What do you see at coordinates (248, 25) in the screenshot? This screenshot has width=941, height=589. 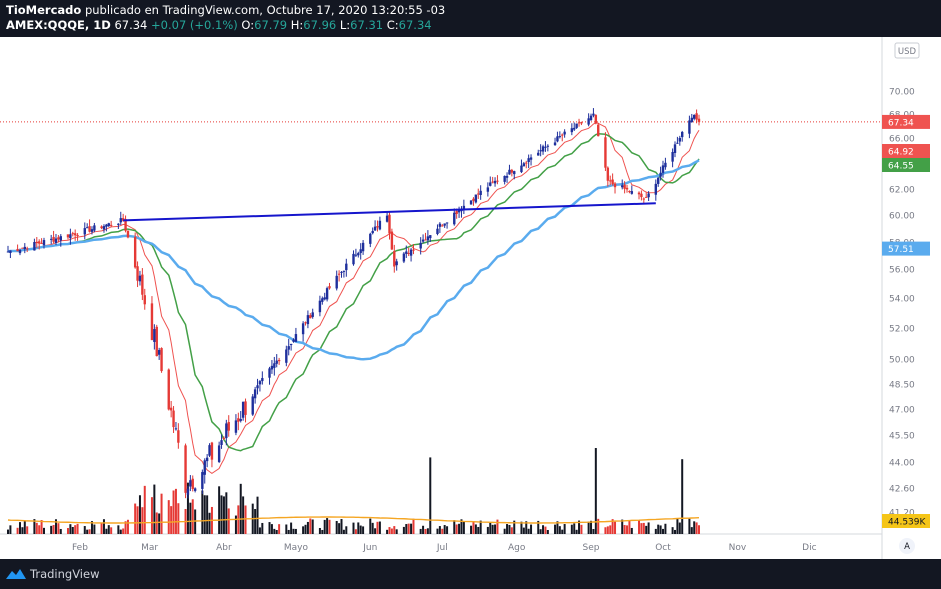 I see `open-label: O:` at bounding box center [248, 25].